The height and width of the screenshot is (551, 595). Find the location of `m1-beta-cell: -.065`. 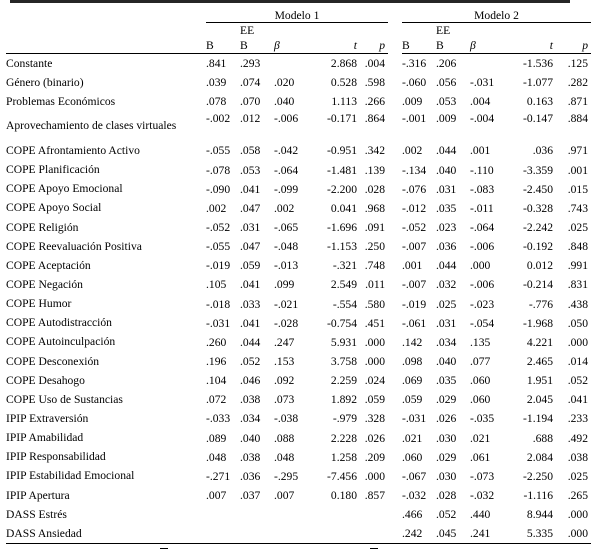

m1-beta-cell: -.065 is located at coordinates (286, 228).